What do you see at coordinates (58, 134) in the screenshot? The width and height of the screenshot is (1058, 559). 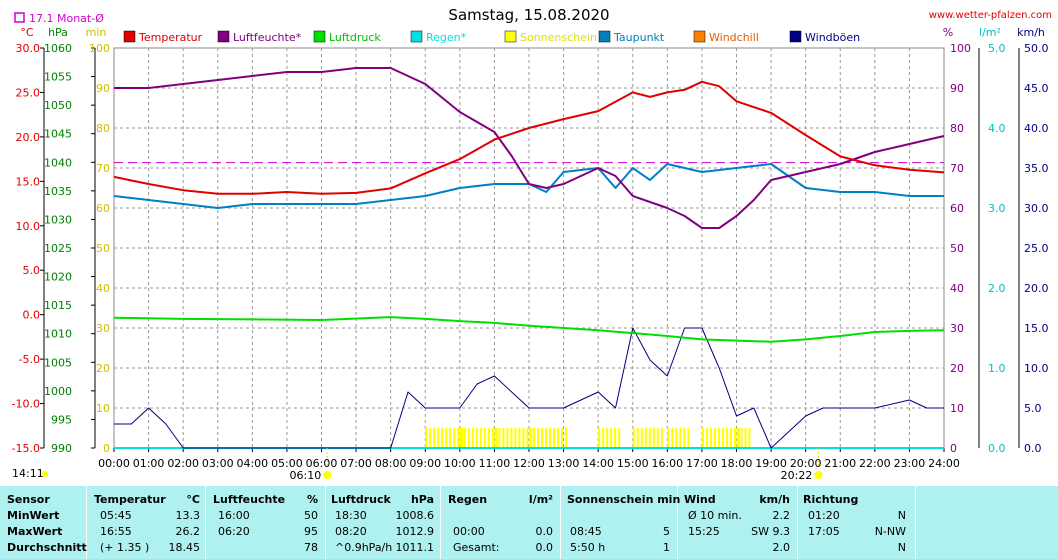 I see `pressure-tick-label: 1045` at bounding box center [58, 134].